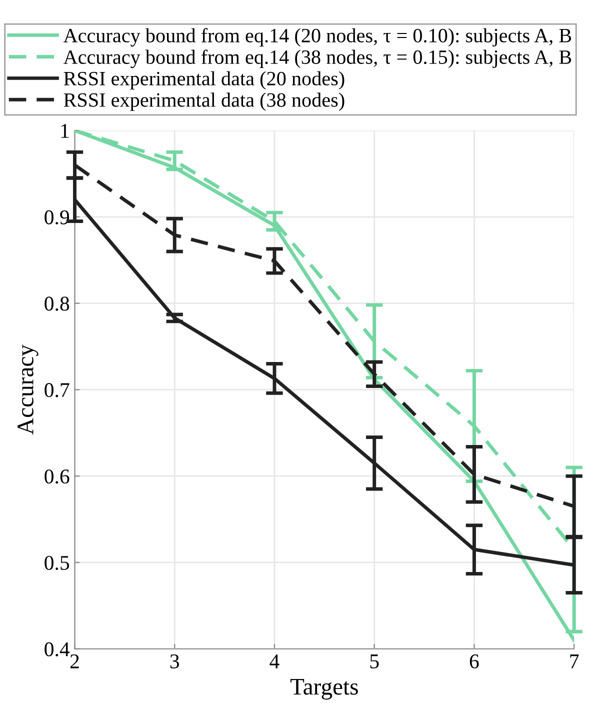 This screenshot has width=598, height=725. I want to click on y-tick-label: 0.6, so click(57, 476).